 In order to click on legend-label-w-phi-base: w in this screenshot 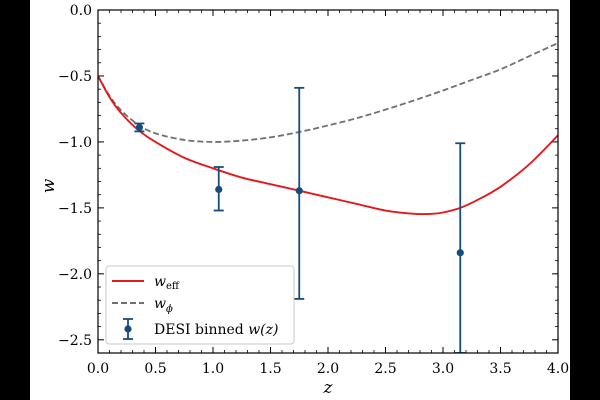, I will do `click(160, 304)`.